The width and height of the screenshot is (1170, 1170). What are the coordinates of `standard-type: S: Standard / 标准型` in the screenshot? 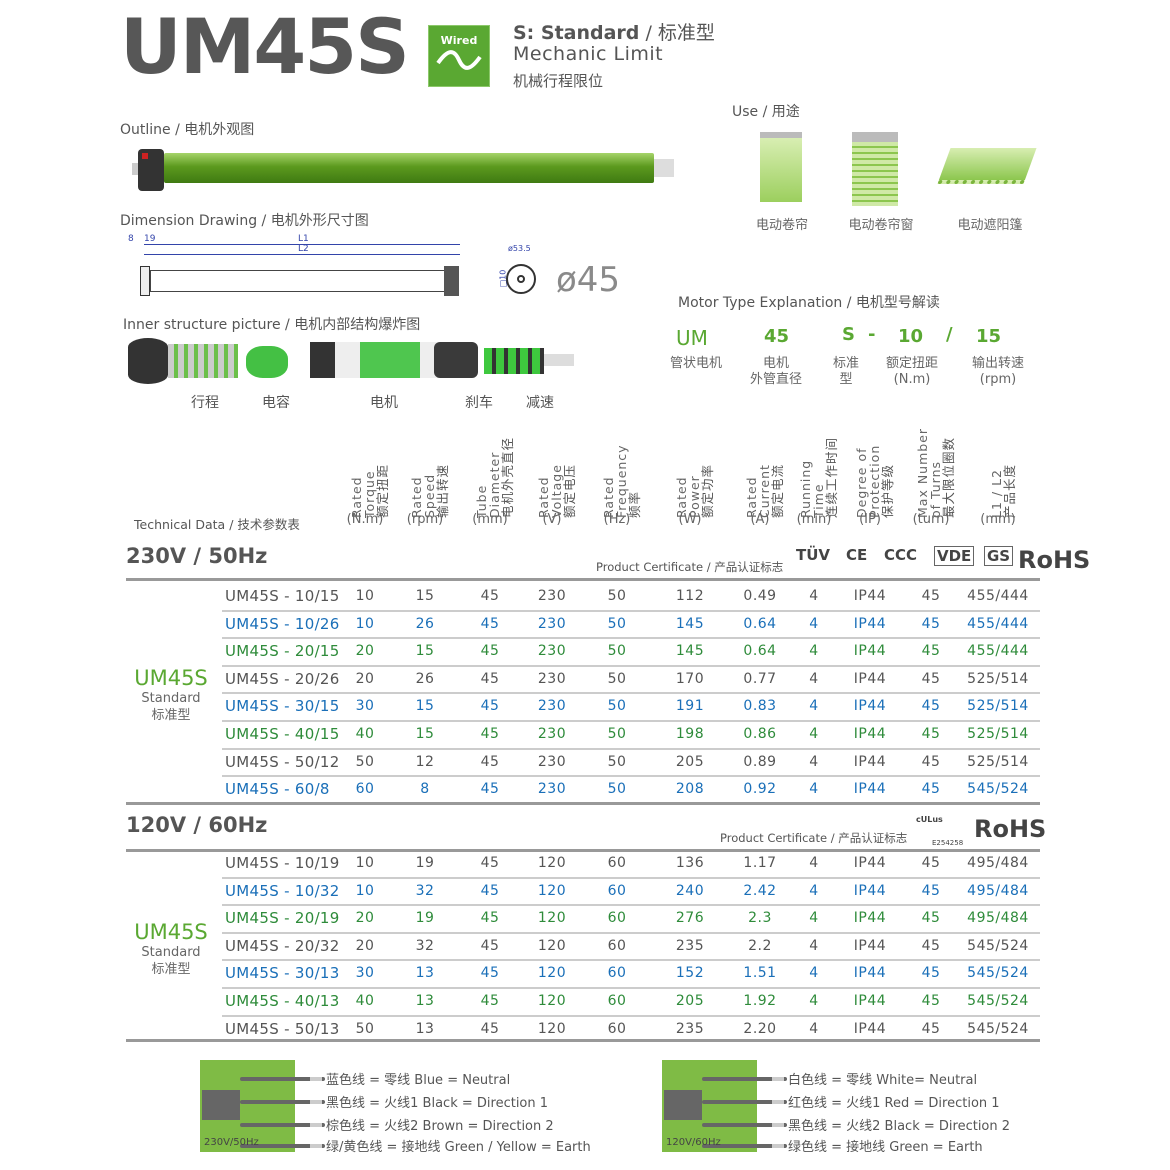 It's located at (614, 31).